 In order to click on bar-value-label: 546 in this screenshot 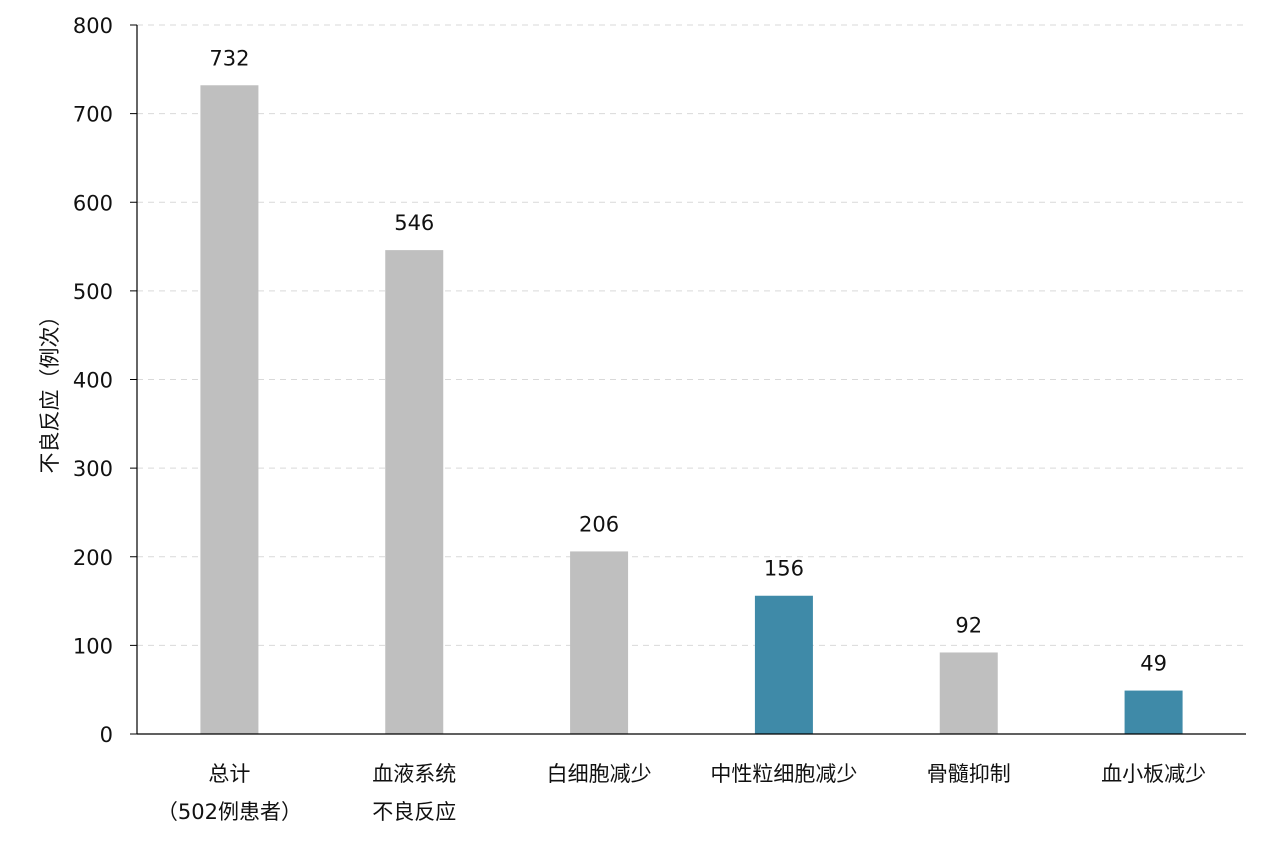, I will do `click(414, 223)`.